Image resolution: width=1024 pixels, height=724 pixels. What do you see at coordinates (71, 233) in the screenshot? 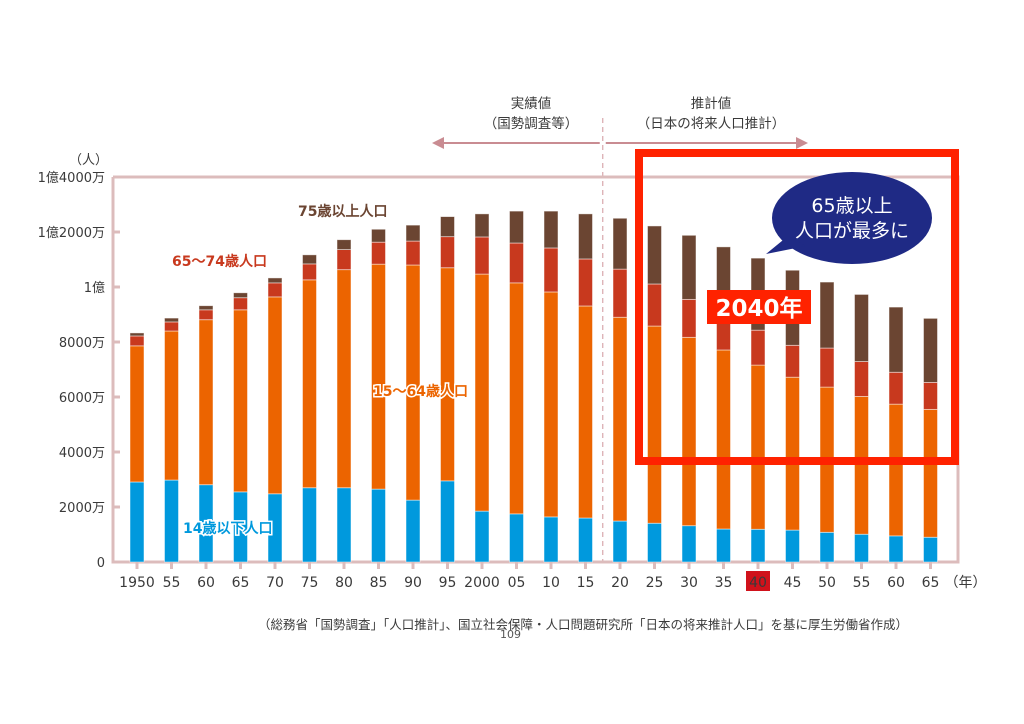
I see `y-tick-label: 1億2000万` at bounding box center [71, 233].